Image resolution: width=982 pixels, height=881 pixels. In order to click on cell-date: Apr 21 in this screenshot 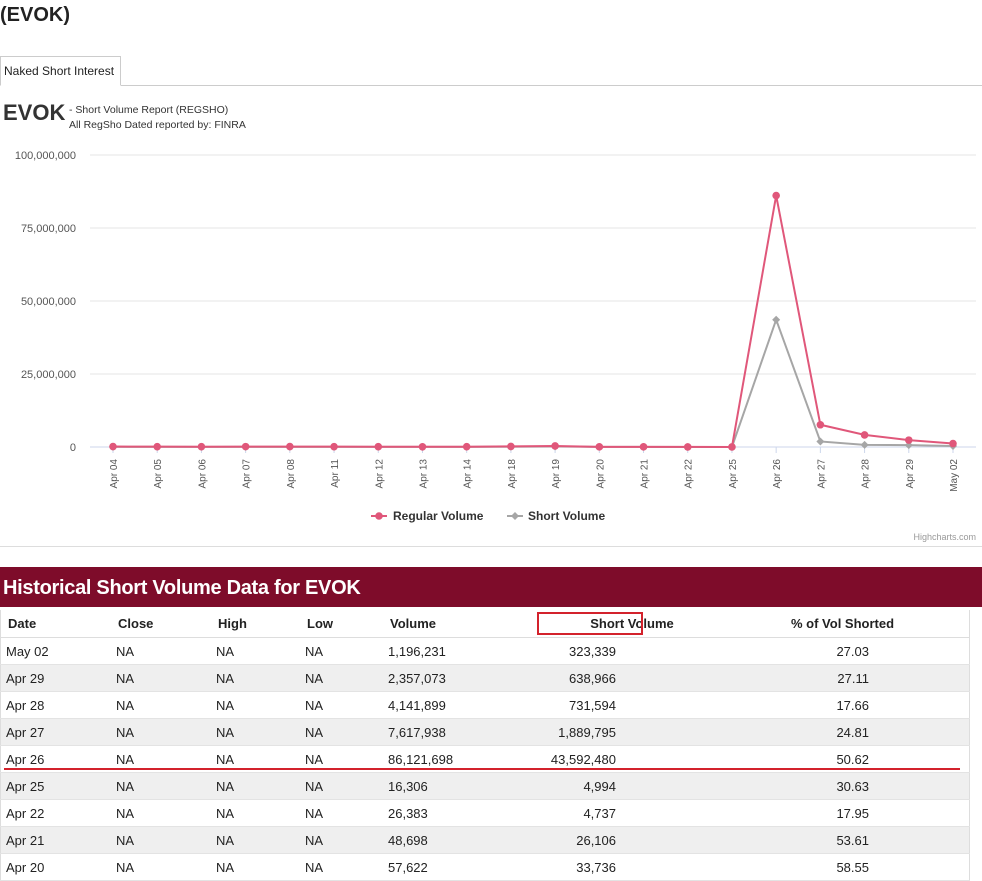, I will do `click(55, 840)`.